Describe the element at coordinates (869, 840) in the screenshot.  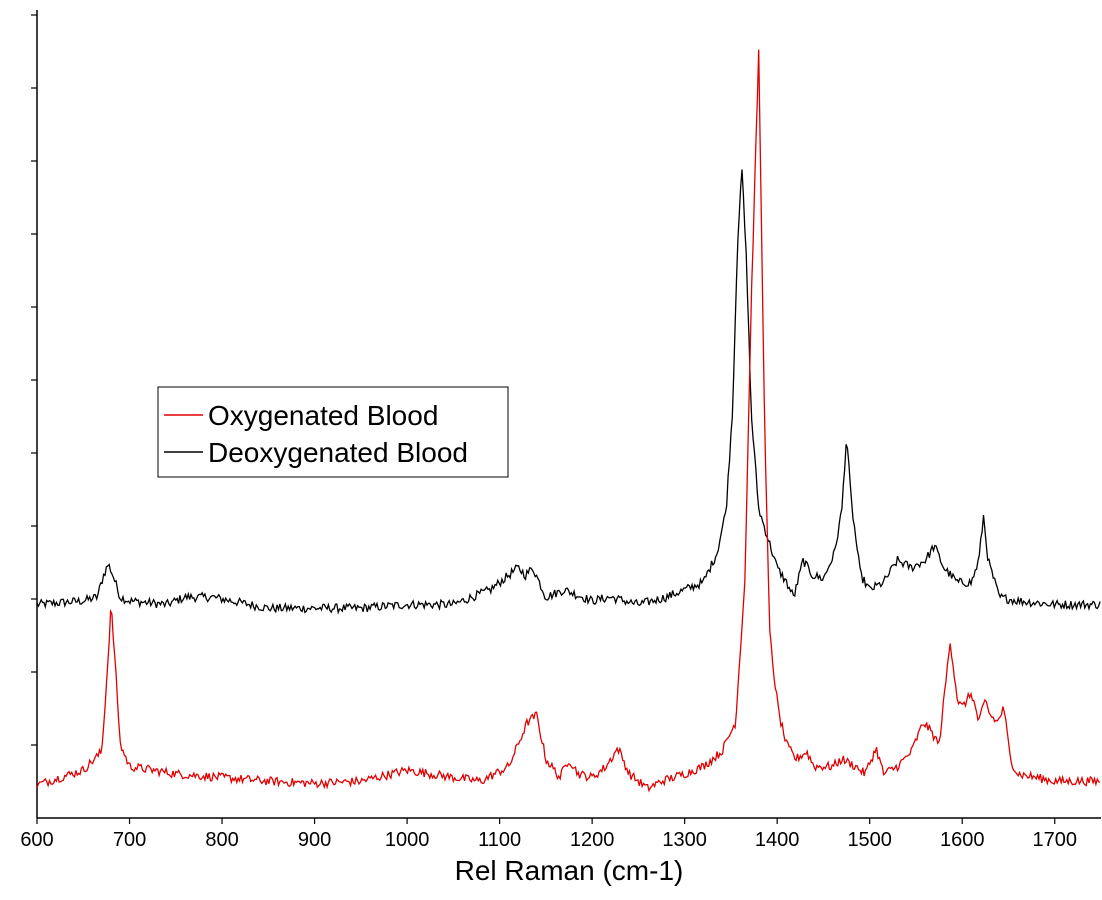
I see `x-tick-label: 1500` at that location.